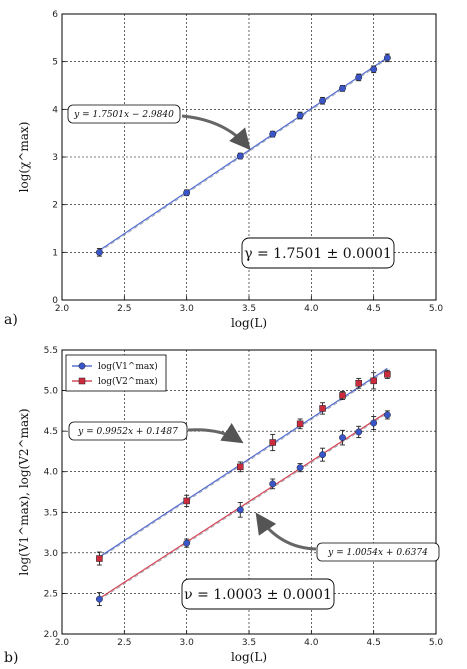 The image size is (467, 669). What do you see at coordinates (24, 491) in the screenshot?
I see `panel-b-y-label: log(V1^max), log(V2^max)` at bounding box center [24, 491].